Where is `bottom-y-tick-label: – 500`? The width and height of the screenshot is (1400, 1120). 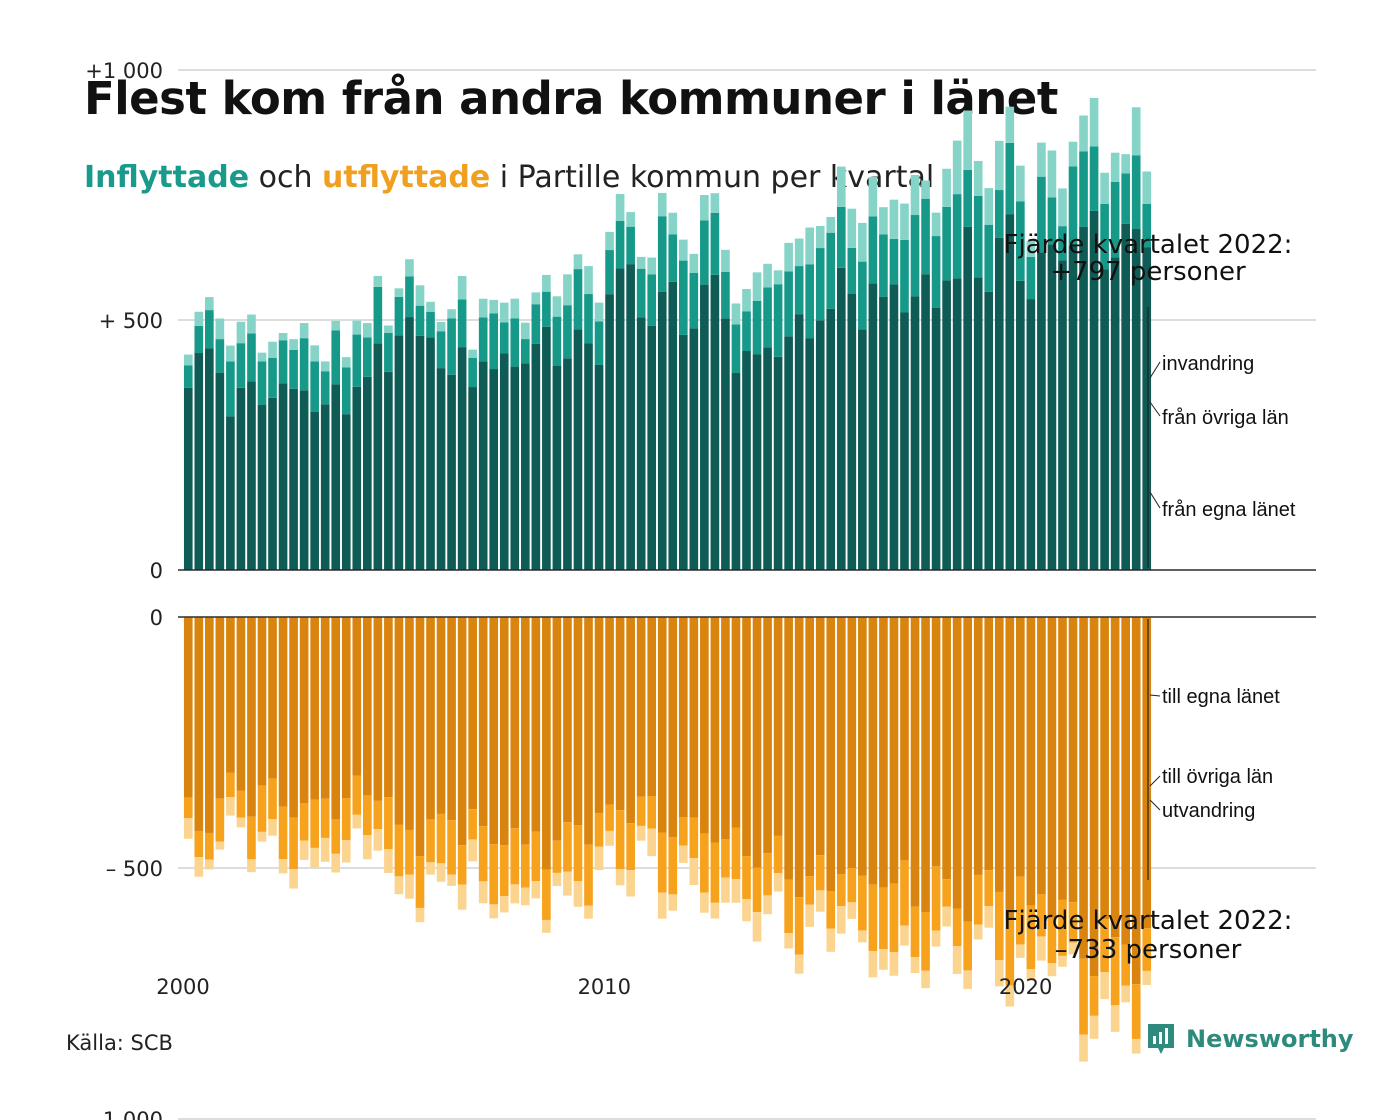
bottom-y-tick-label: – 500 is located at coordinates (134, 869).